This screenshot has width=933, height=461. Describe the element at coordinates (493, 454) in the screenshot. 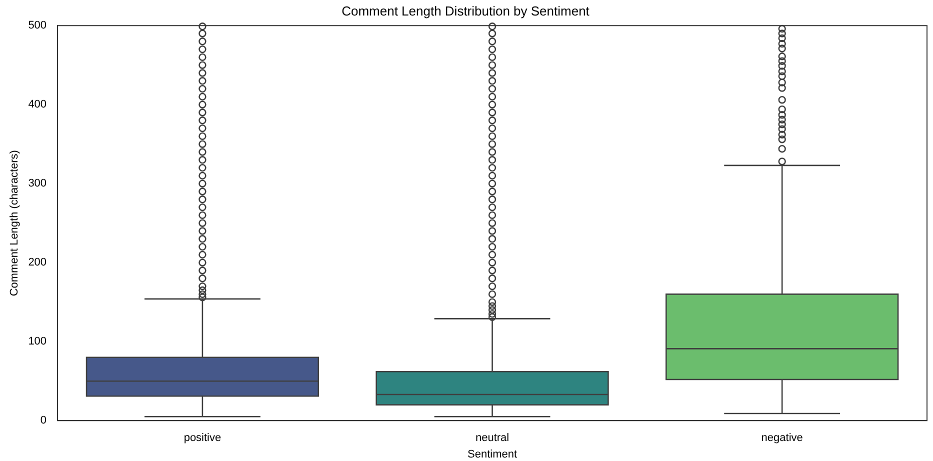

I see `x-axis-title: Sentiment` at that location.